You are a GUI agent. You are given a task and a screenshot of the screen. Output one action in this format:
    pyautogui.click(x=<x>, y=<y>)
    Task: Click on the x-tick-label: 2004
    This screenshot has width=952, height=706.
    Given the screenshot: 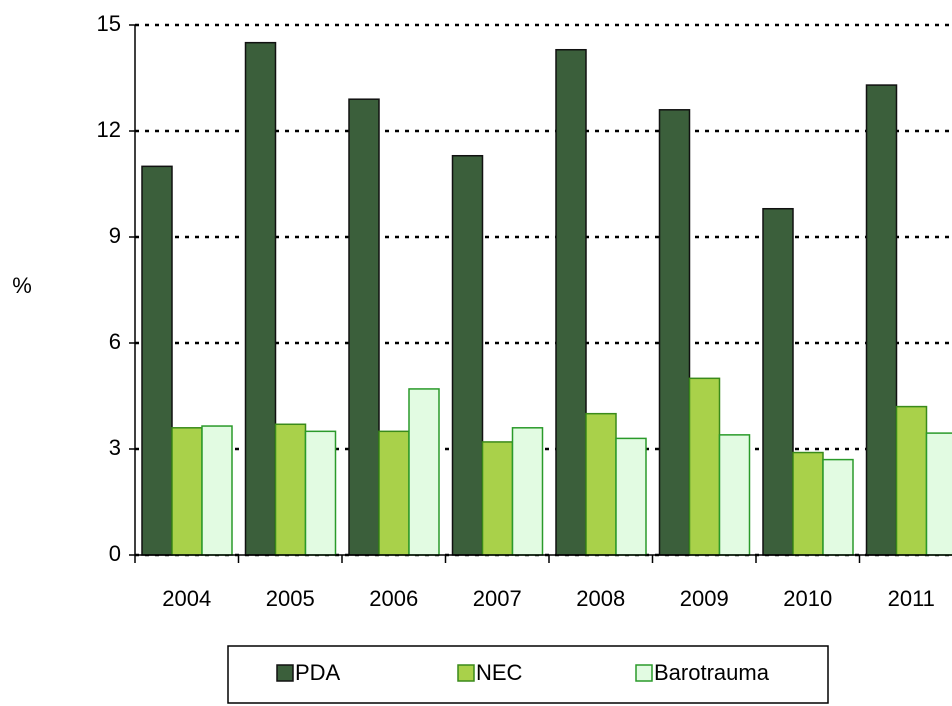 What is the action you would take?
    pyautogui.click(x=186, y=598)
    